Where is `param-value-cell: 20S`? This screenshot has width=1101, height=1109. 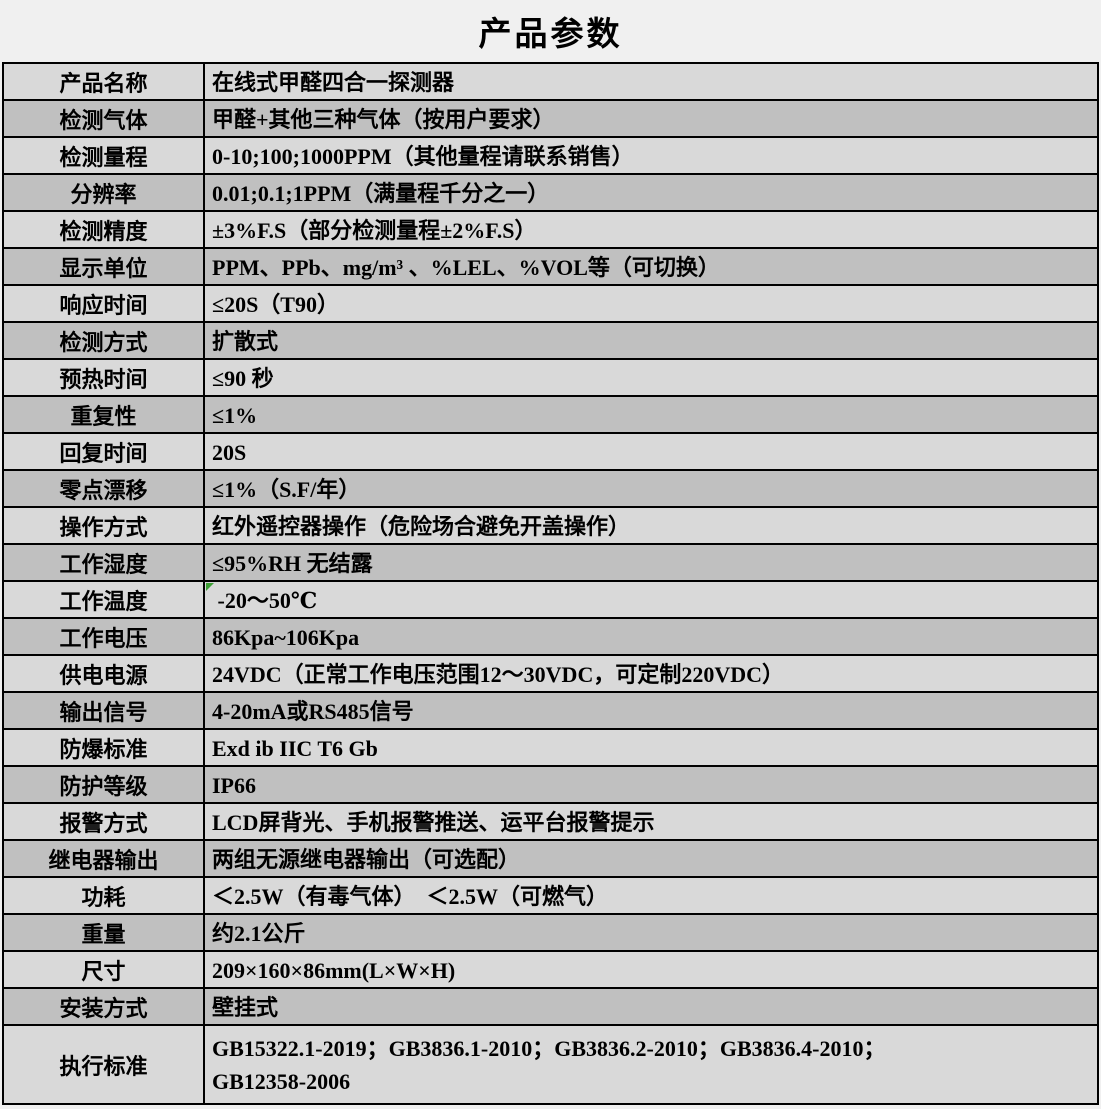
param-value-cell: 20S is located at coordinates (651, 451).